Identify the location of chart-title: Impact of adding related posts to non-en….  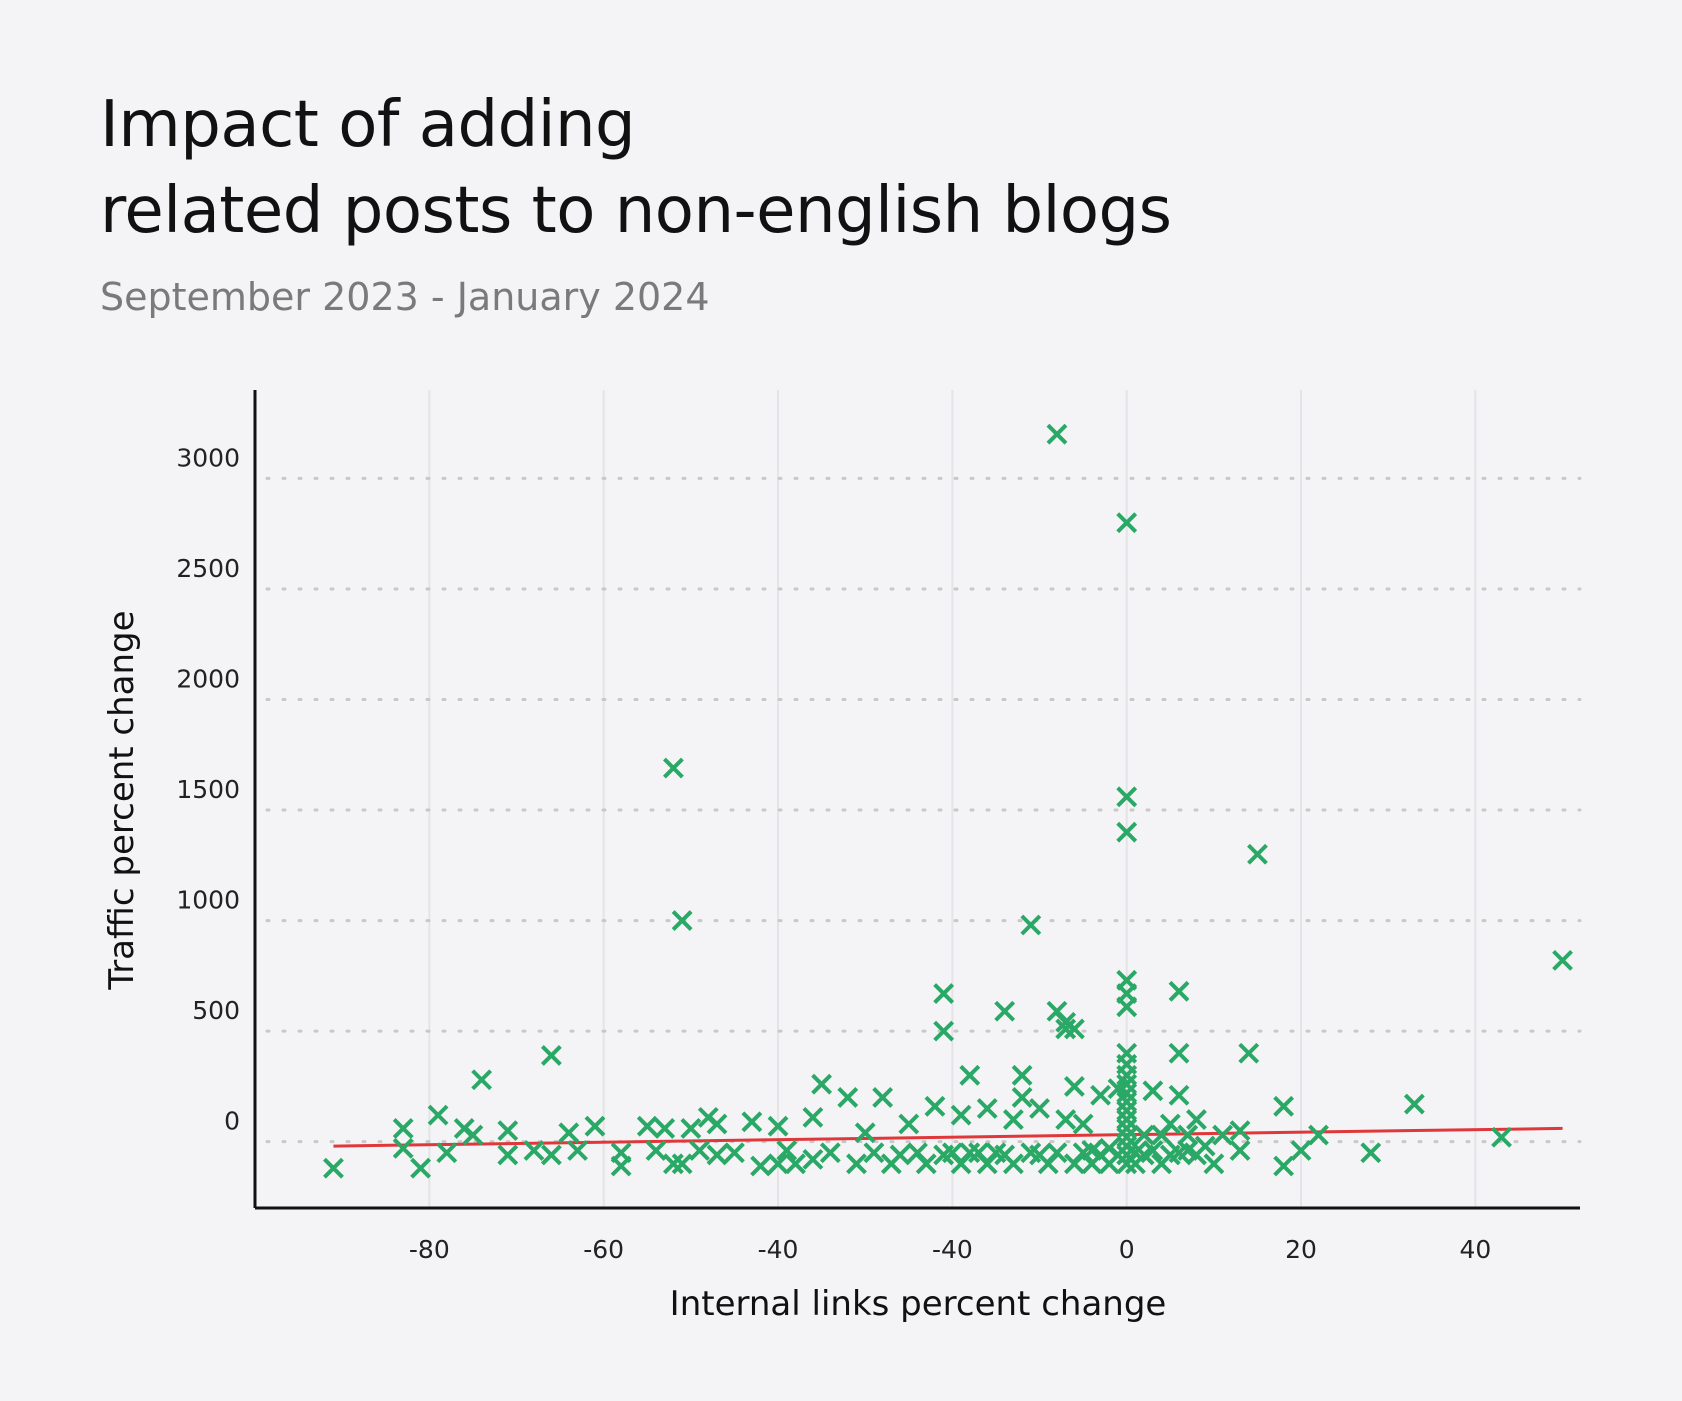
(636, 168).